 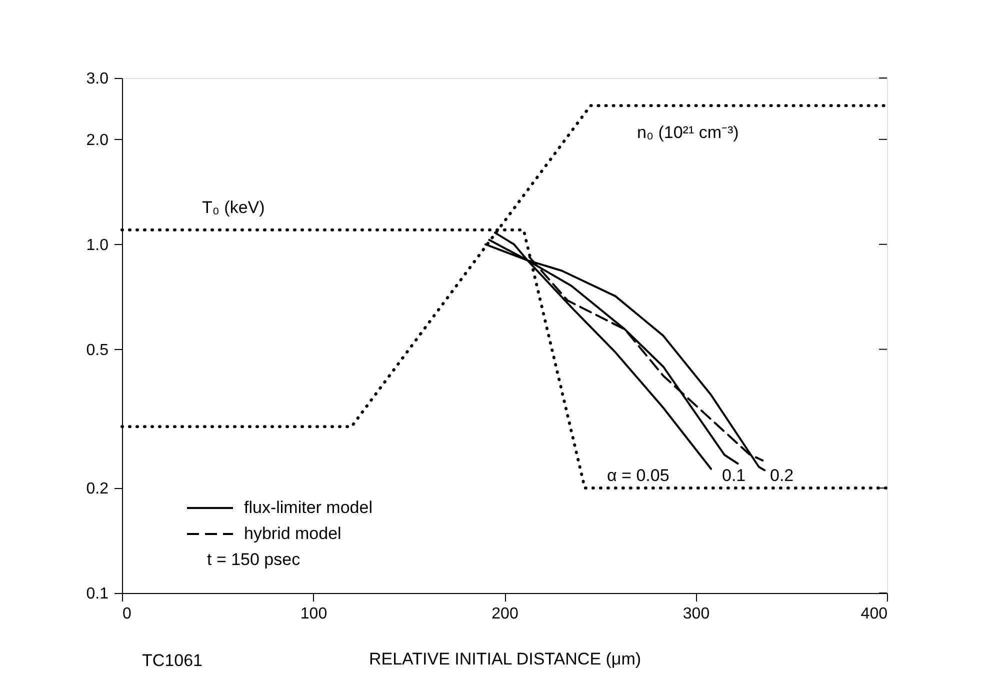 I want to click on annotation: 0.2, so click(x=782, y=475).